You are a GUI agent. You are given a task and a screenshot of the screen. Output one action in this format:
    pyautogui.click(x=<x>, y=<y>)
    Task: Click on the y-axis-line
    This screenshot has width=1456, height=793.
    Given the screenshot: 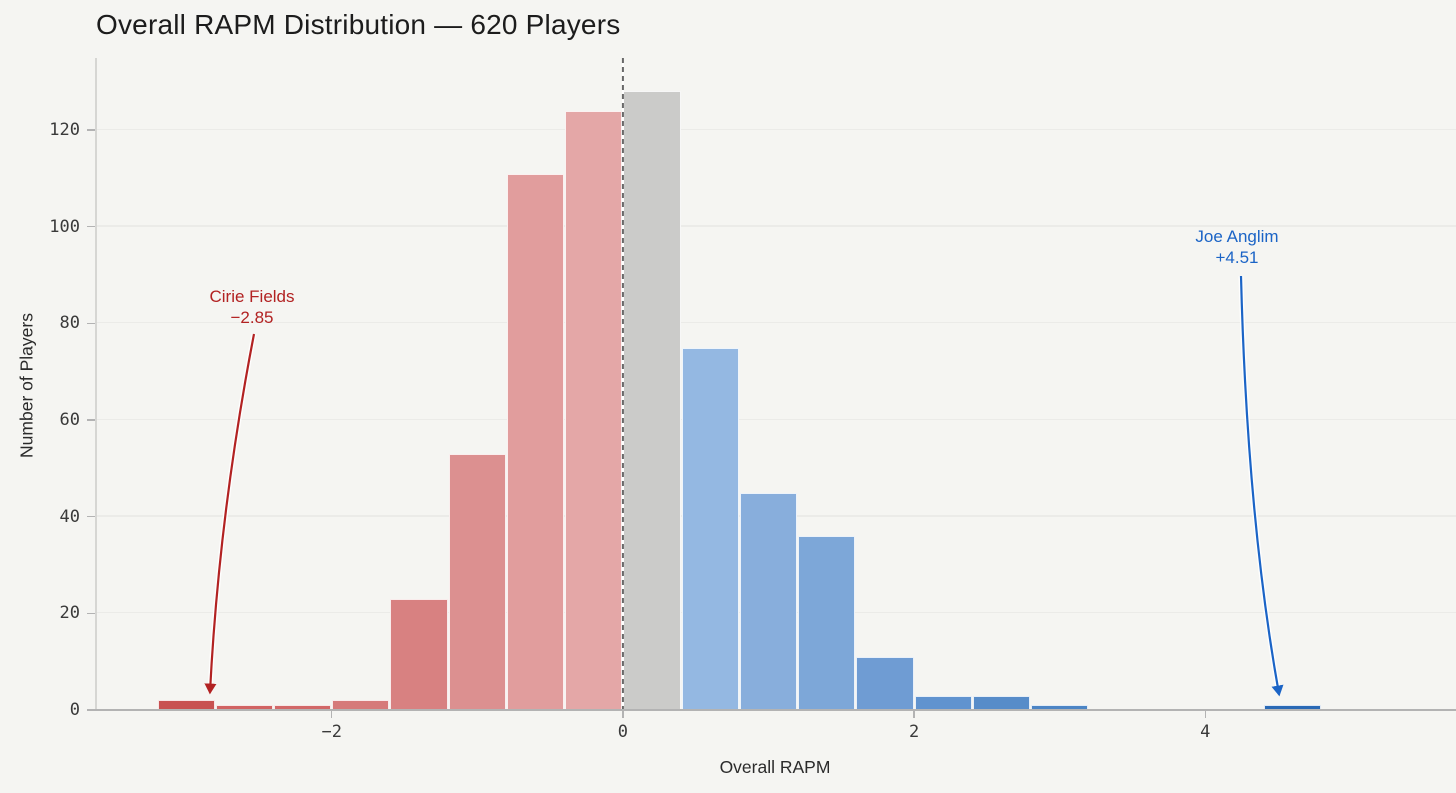 What is the action you would take?
    pyautogui.click(x=96, y=384)
    